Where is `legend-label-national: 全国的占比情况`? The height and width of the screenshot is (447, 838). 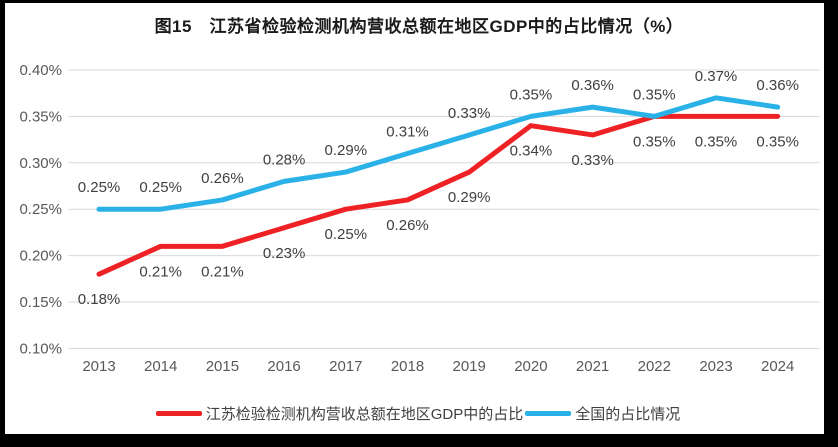 legend-label-national: 全国的占比情况 is located at coordinates (628, 414).